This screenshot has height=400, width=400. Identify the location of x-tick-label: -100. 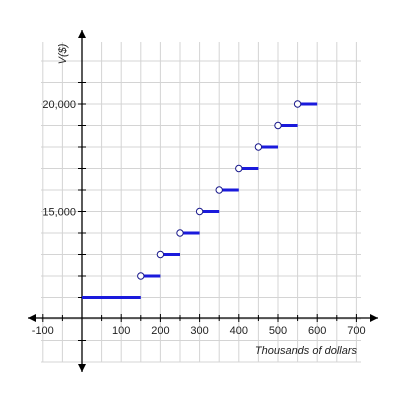
(43, 331).